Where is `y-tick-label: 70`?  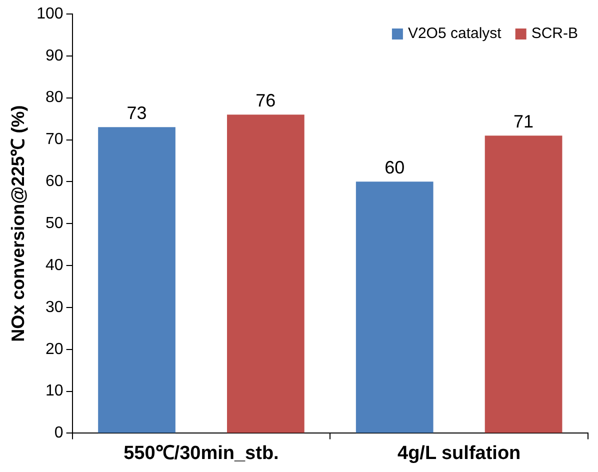
y-tick-label: 70 is located at coordinates (55, 139).